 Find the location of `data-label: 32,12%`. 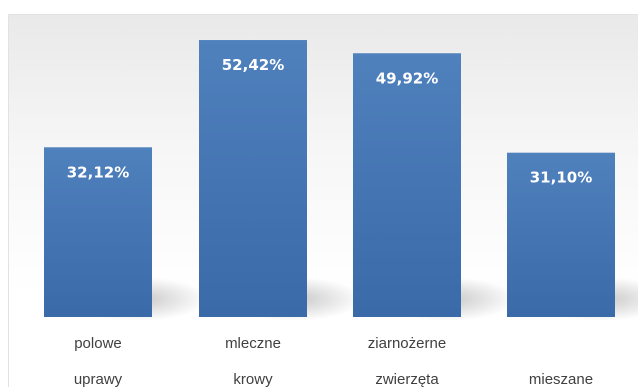

data-label: 32,12% is located at coordinates (98, 172).